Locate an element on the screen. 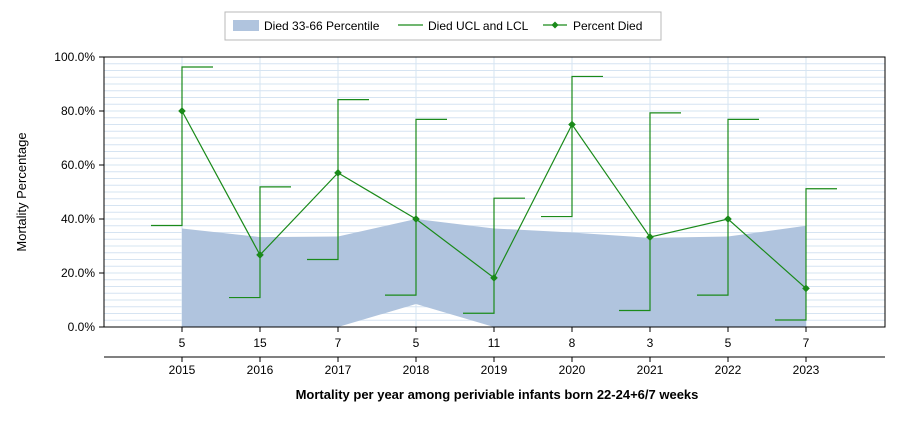  control-limit-2023 is located at coordinates (806, 254).